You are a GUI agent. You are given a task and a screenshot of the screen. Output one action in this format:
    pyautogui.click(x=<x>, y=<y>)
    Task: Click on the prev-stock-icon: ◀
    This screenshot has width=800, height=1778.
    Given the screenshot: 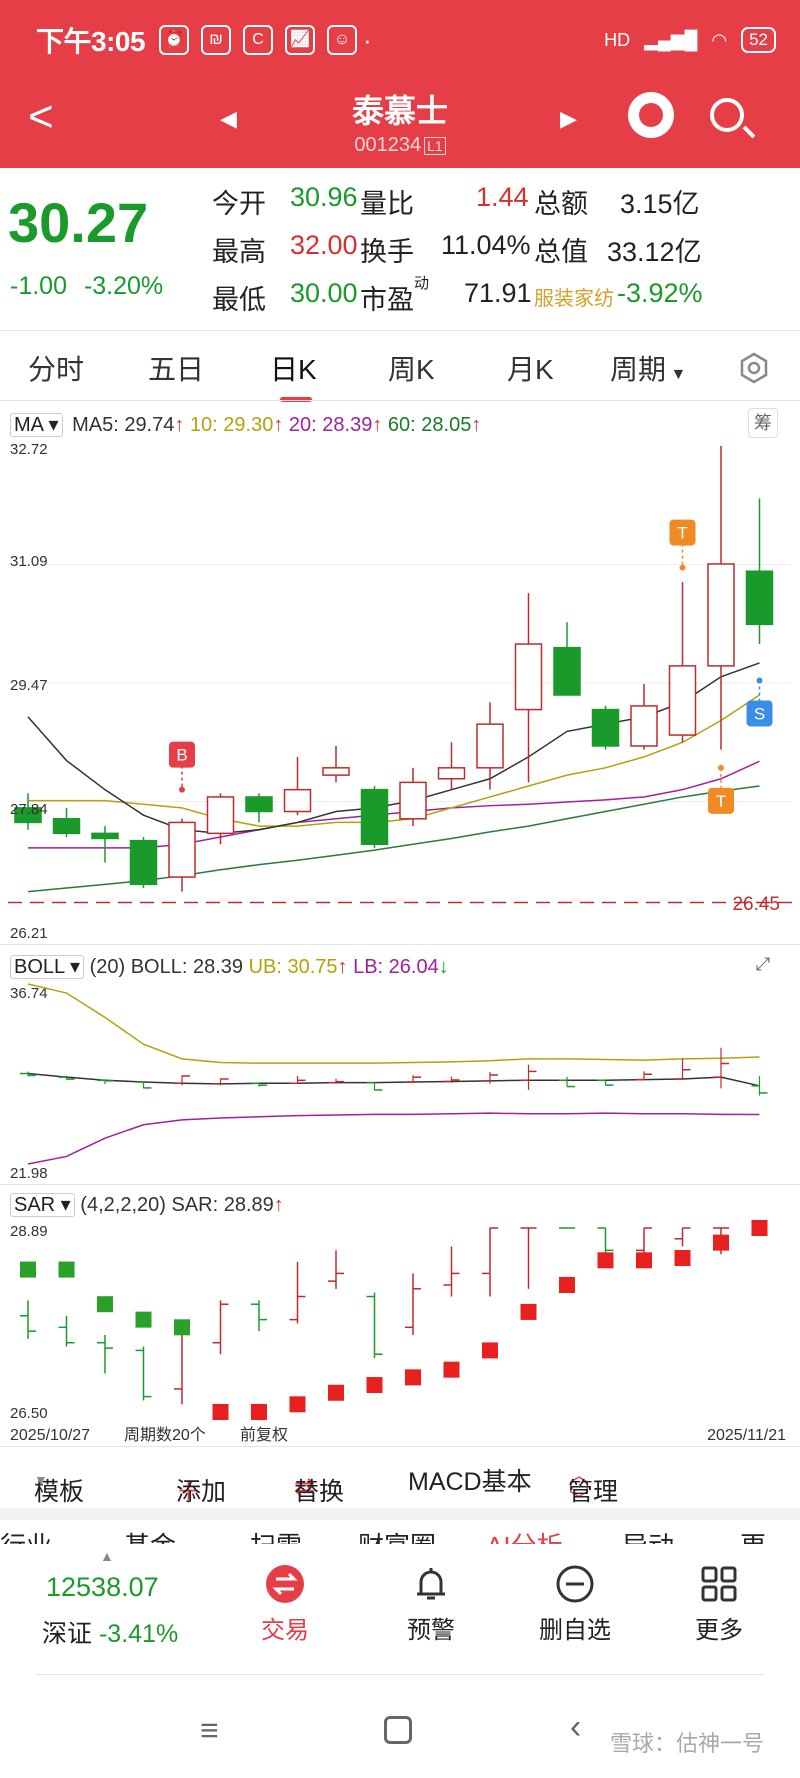 What is the action you would take?
    pyautogui.click(x=228, y=118)
    